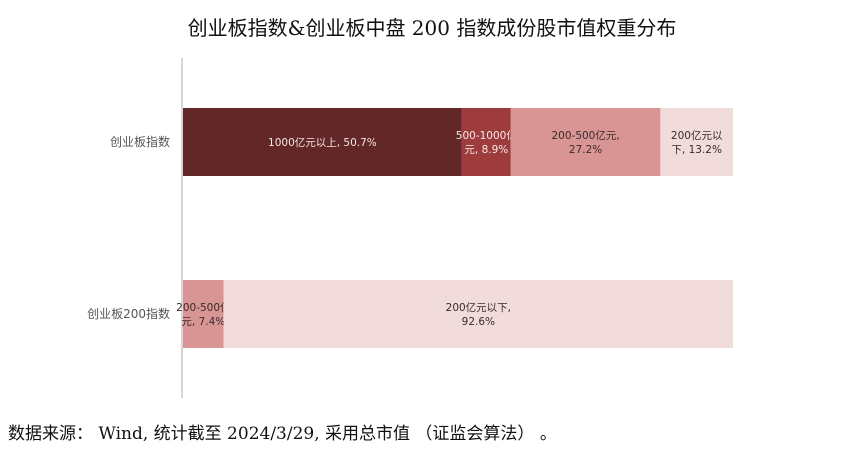  Describe the element at coordinates (128, 313) in the screenshot. I see `category-label: 创业板200指数` at that location.